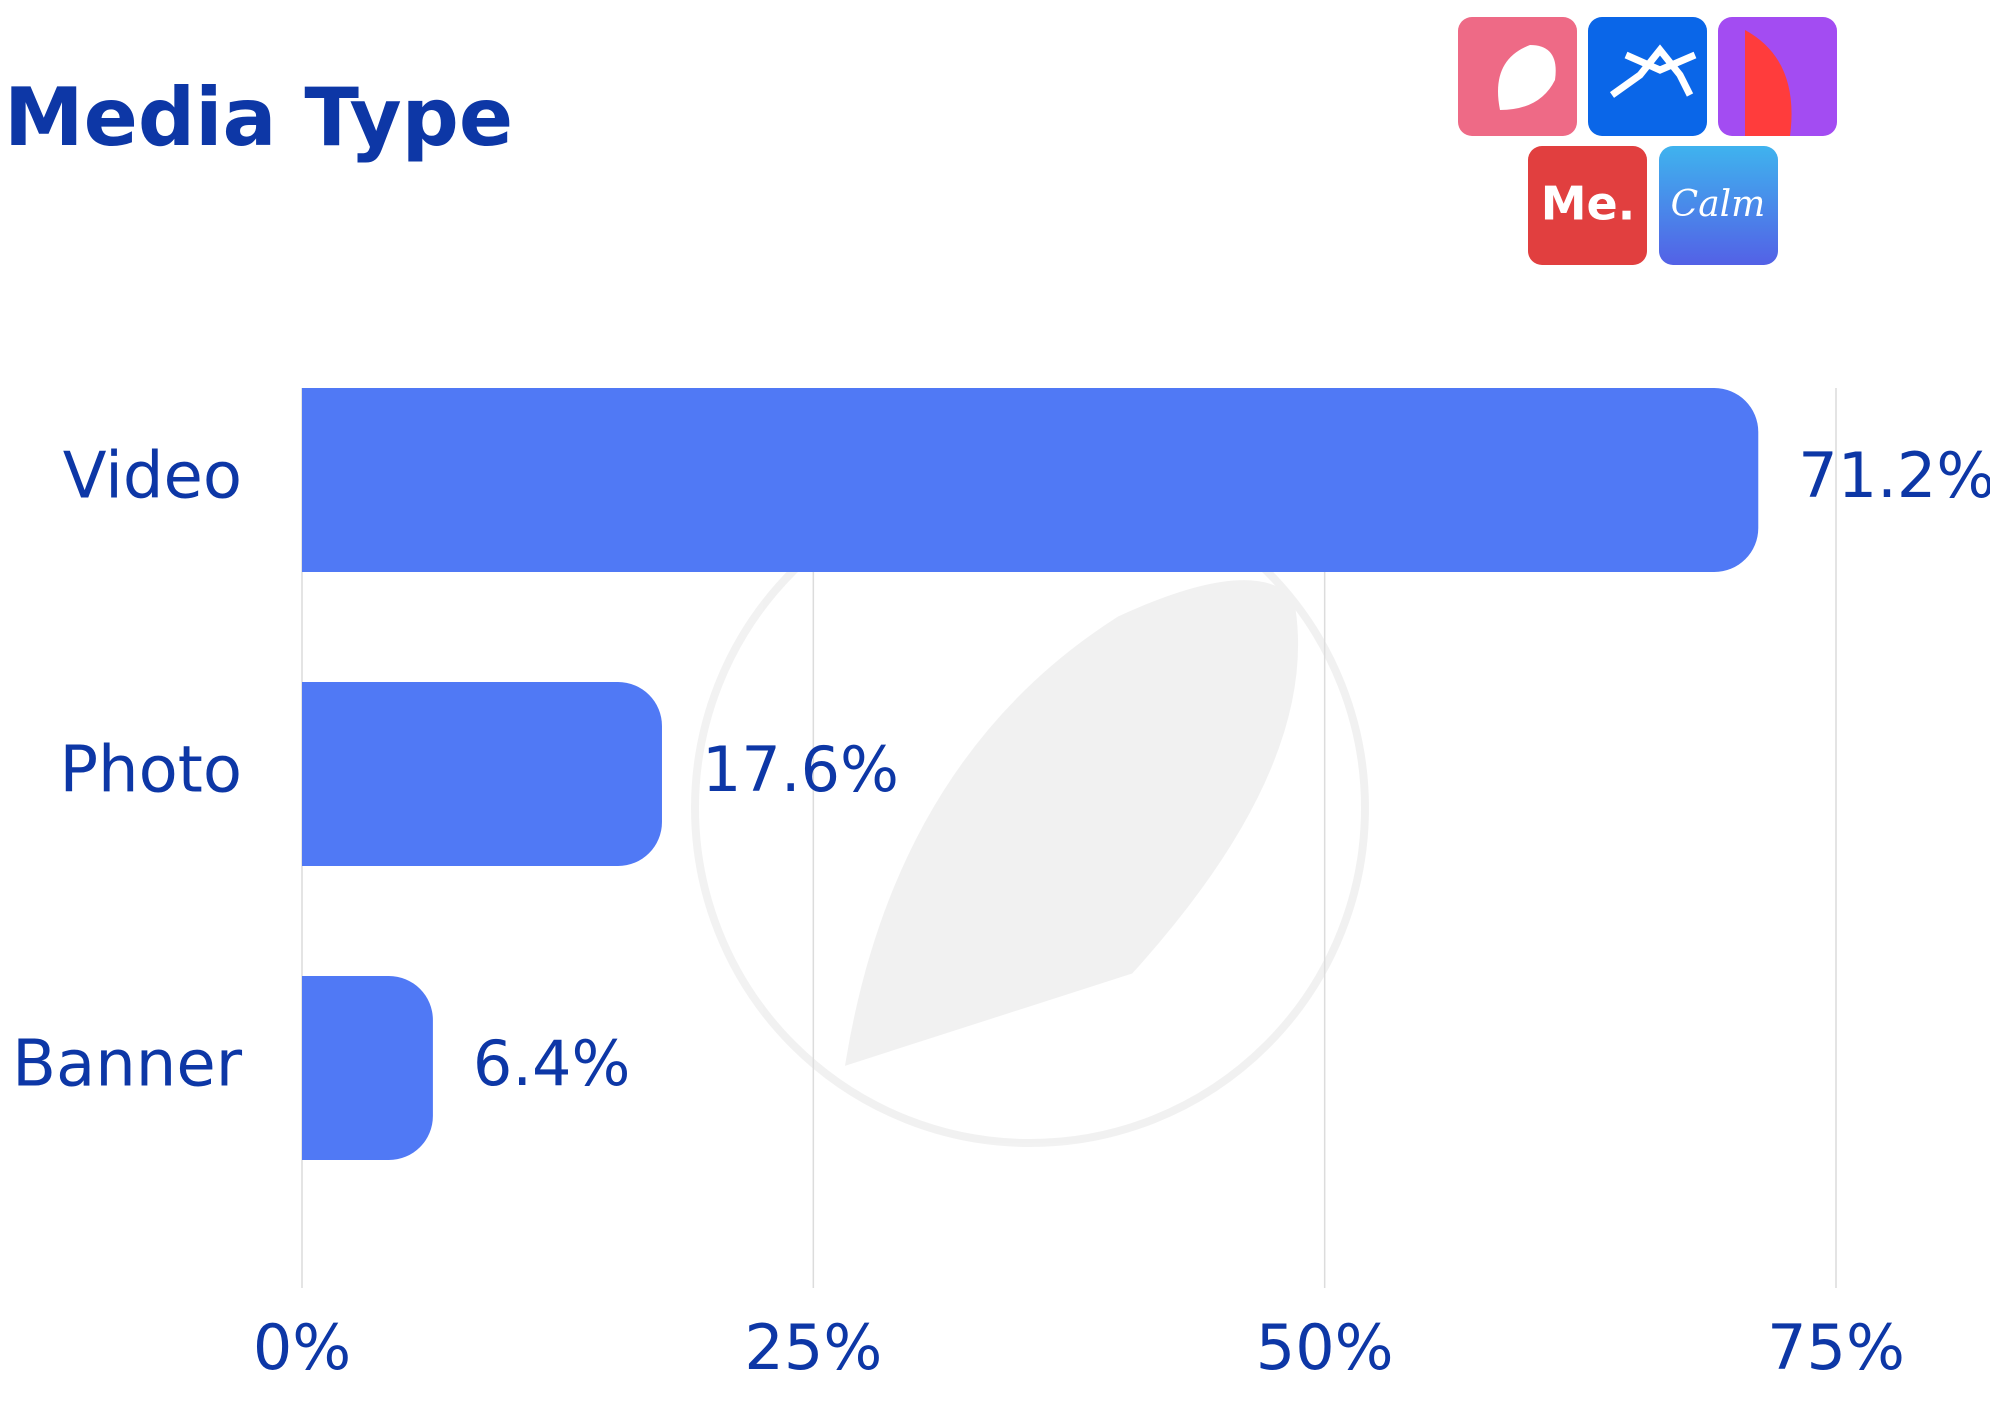  I want to click on value-label: 17.6%, so click(800, 769).